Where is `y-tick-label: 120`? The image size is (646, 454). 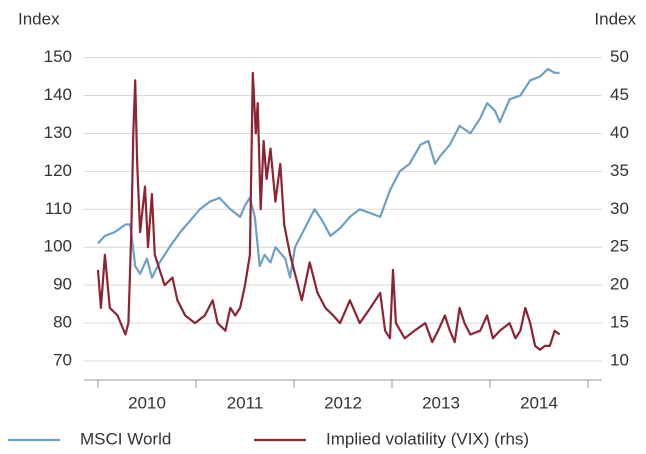
y-tick-label: 120 is located at coordinates (58, 170).